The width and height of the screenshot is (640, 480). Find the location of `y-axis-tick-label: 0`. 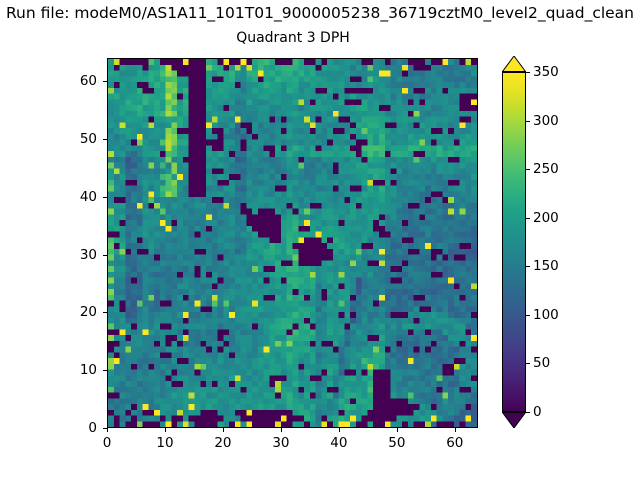

y-axis-tick-label: 0 is located at coordinates (92, 428).